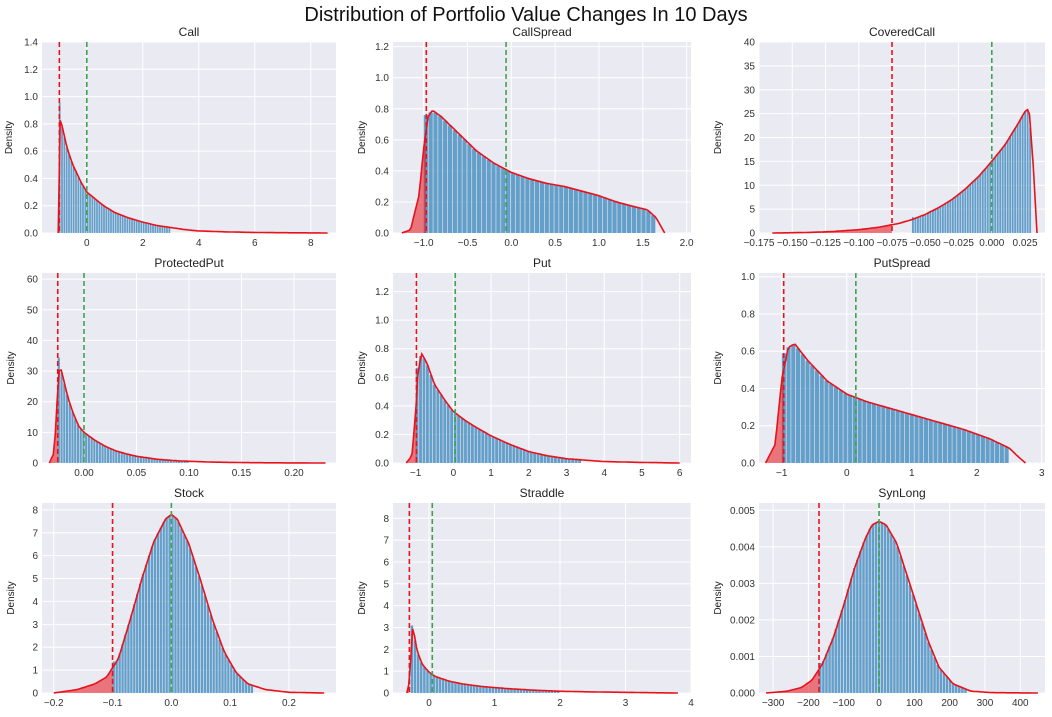  Describe the element at coordinates (382, 435) in the screenshot. I see `y-tick-label: 0.2` at that location.